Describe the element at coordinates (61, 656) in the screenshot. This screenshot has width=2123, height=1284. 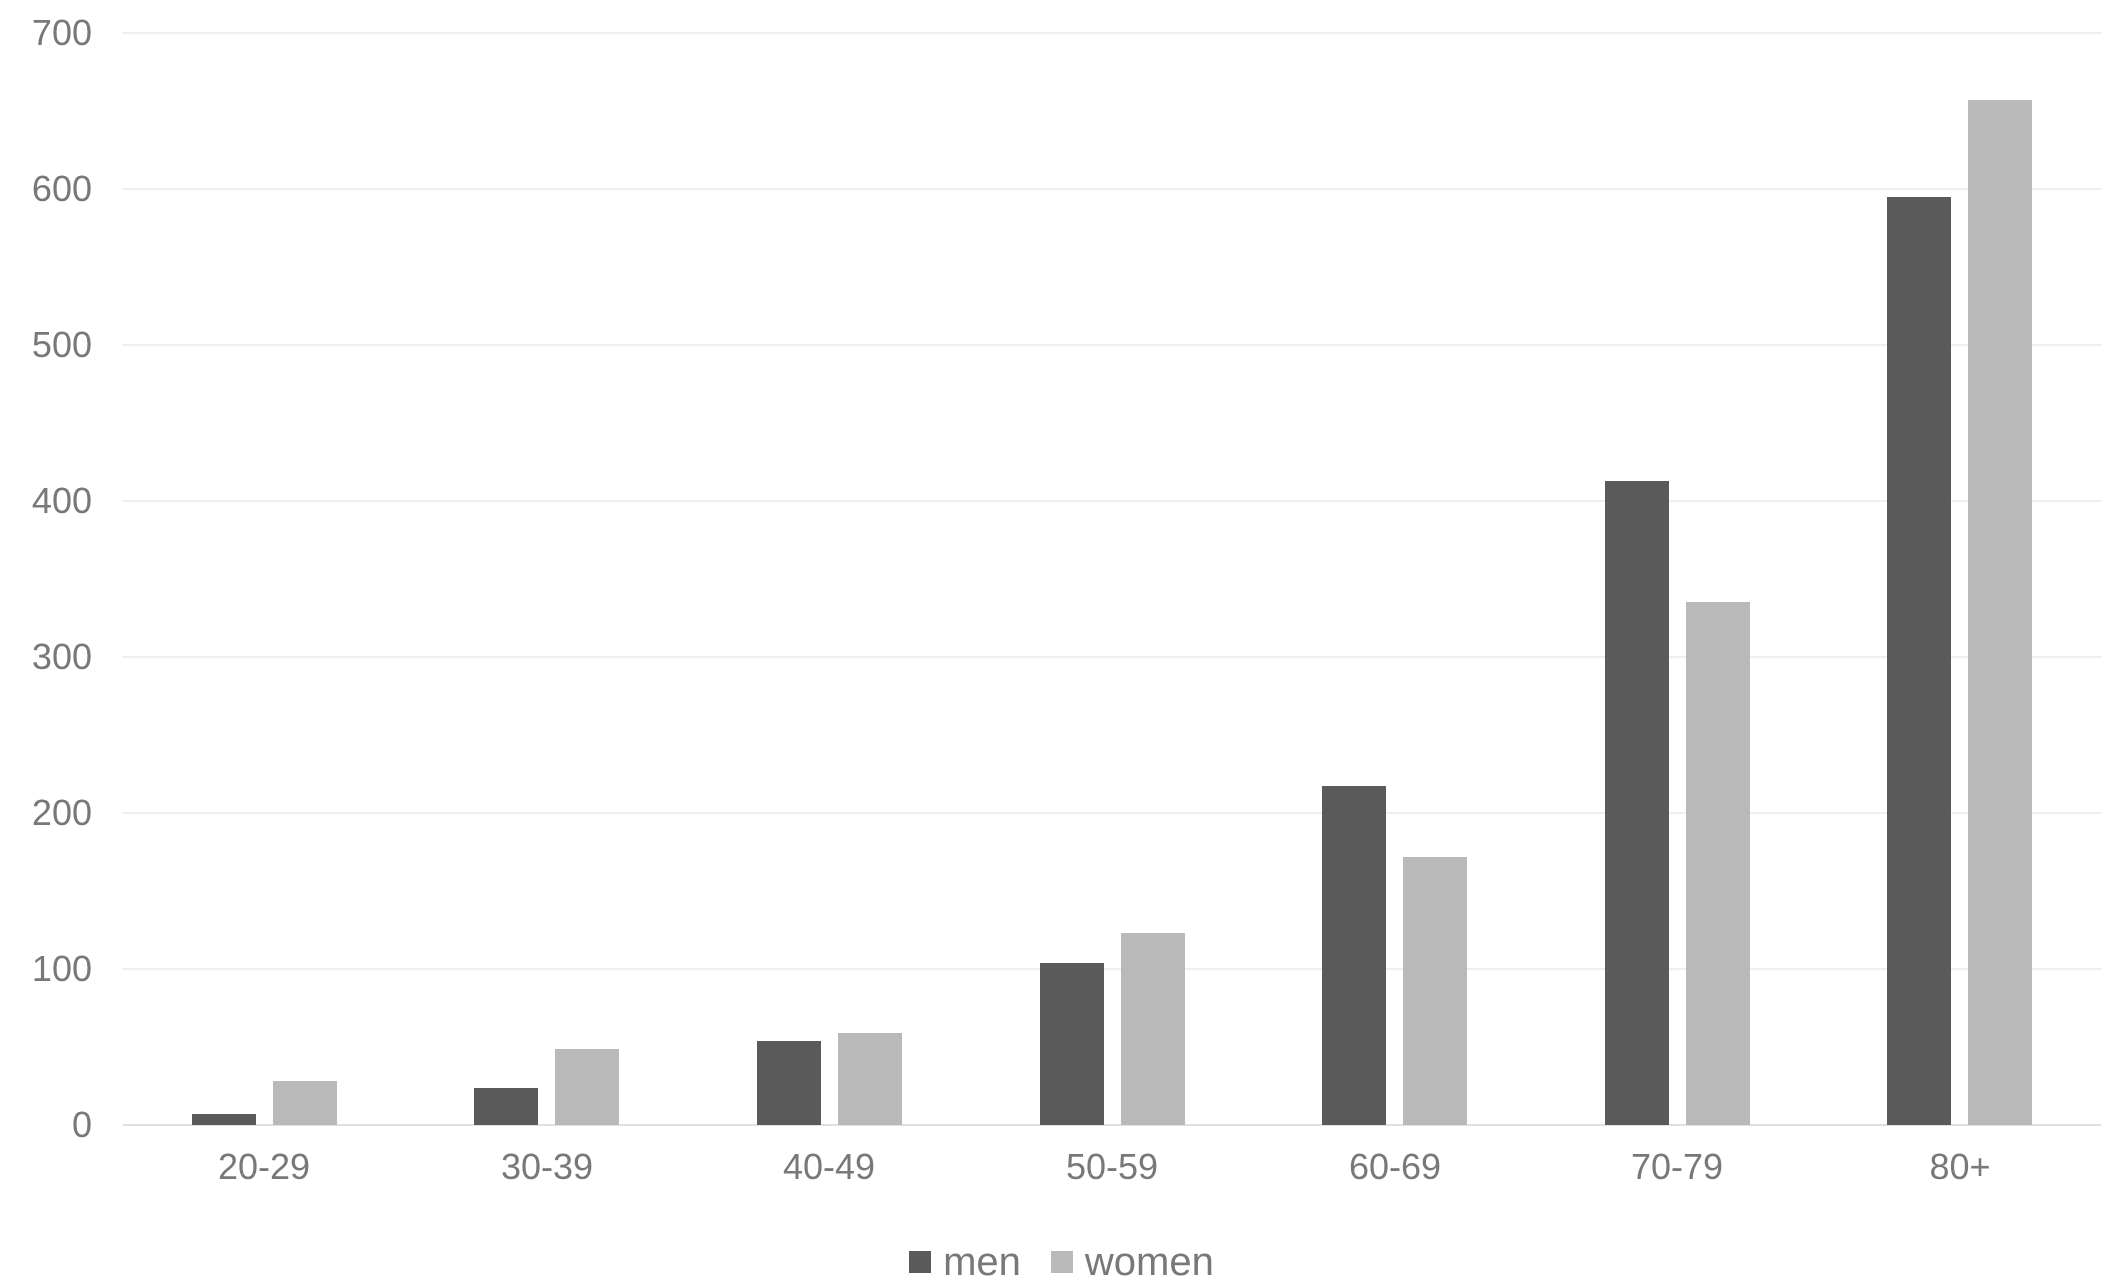
I see `y-tick-label-300: 300` at that location.